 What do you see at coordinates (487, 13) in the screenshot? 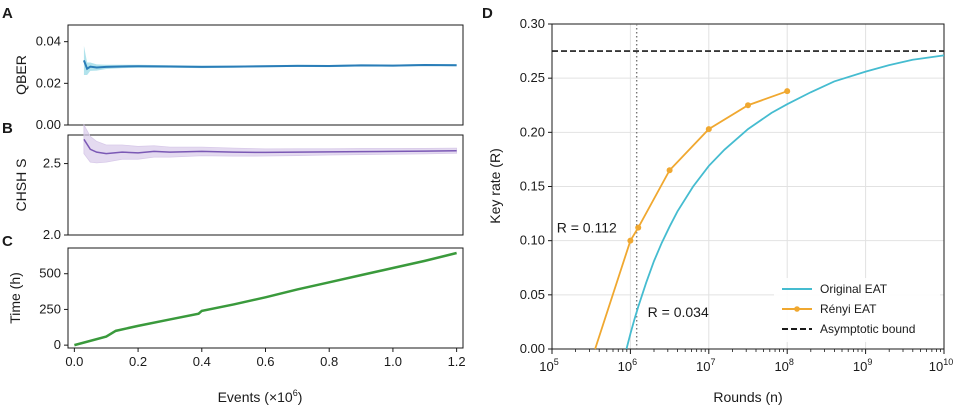
I see `panel-label-d: D` at bounding box center [487, 13].